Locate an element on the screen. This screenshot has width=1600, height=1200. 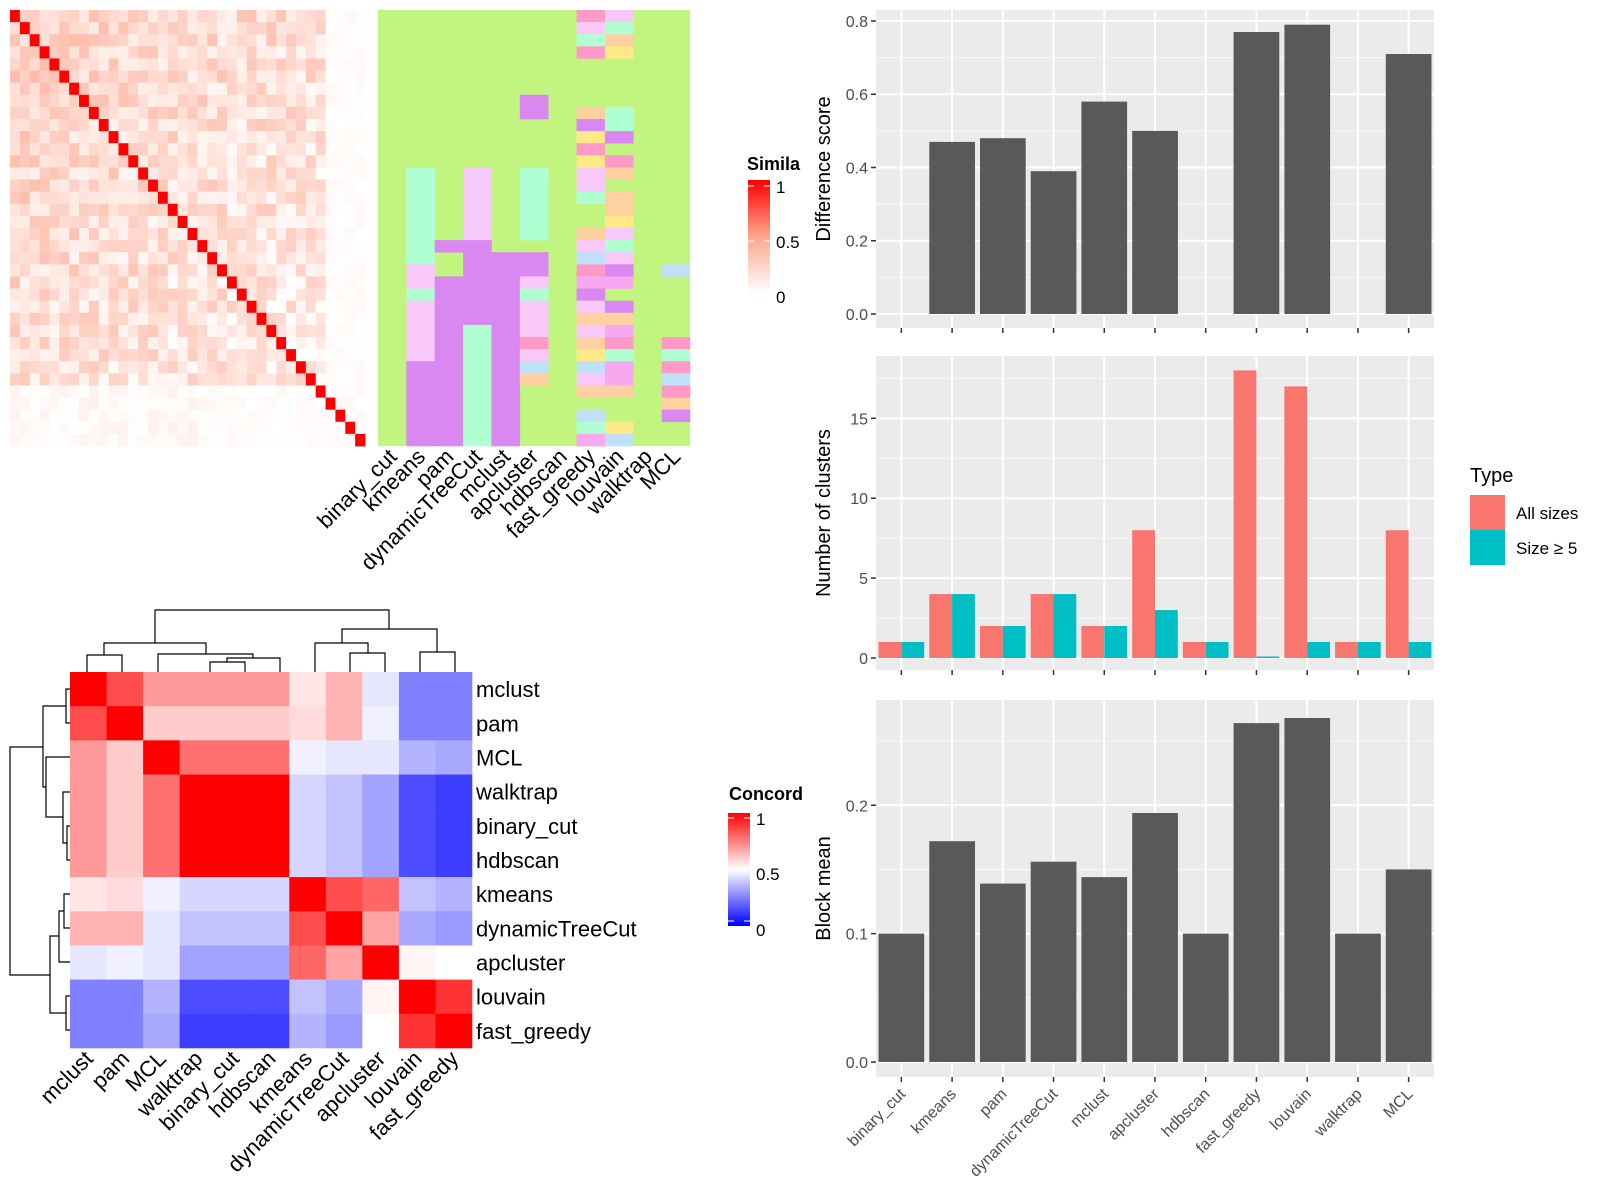
x-tick-label: pam is located at coordinates (994, 1103).